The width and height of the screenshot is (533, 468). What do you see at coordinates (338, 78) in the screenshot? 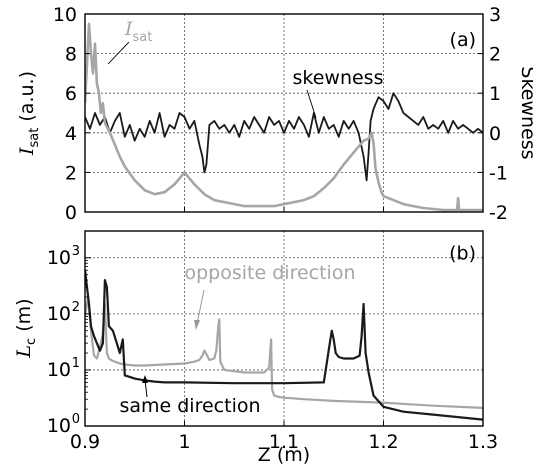
I see `skewness-annotation-text: skewness` at bounding box center [338, 78].